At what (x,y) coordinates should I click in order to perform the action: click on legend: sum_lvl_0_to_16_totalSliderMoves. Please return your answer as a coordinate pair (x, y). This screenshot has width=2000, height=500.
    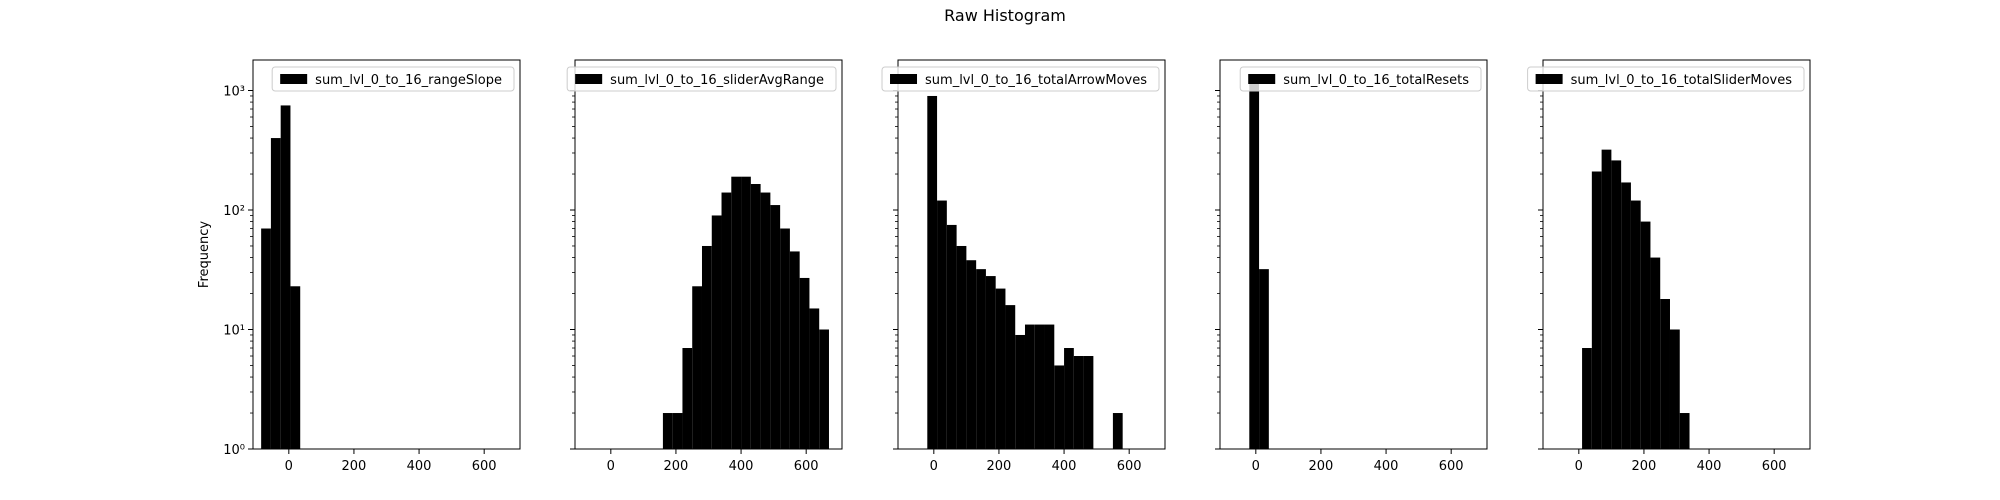
    Looking at the image, I should click on (1666, 79).